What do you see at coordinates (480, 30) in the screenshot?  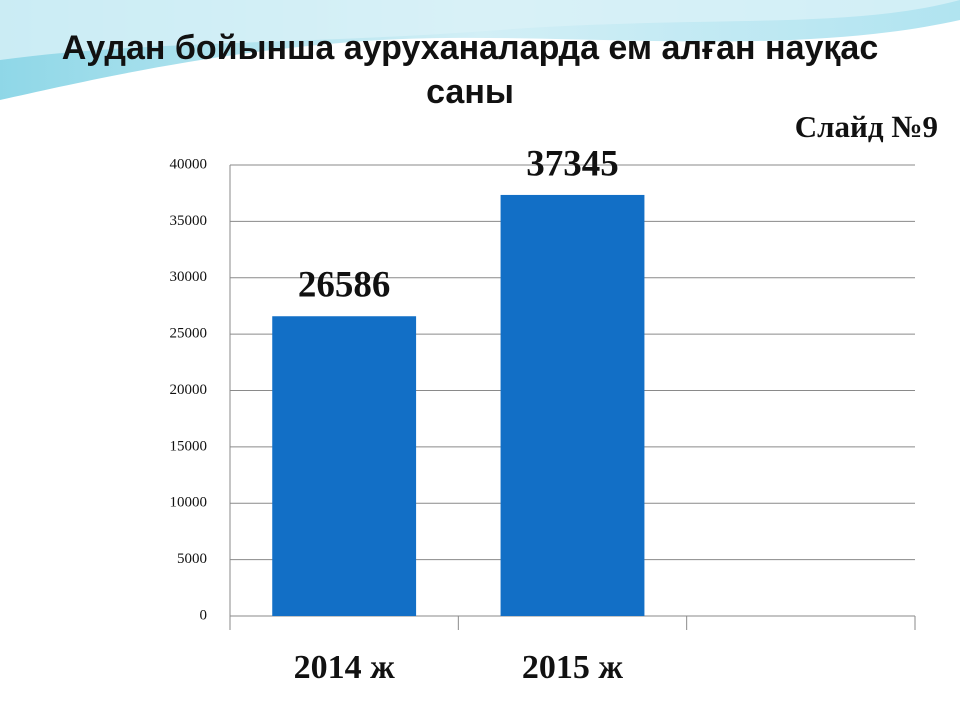 I see `background-wave` at bounding box center [480, 30].